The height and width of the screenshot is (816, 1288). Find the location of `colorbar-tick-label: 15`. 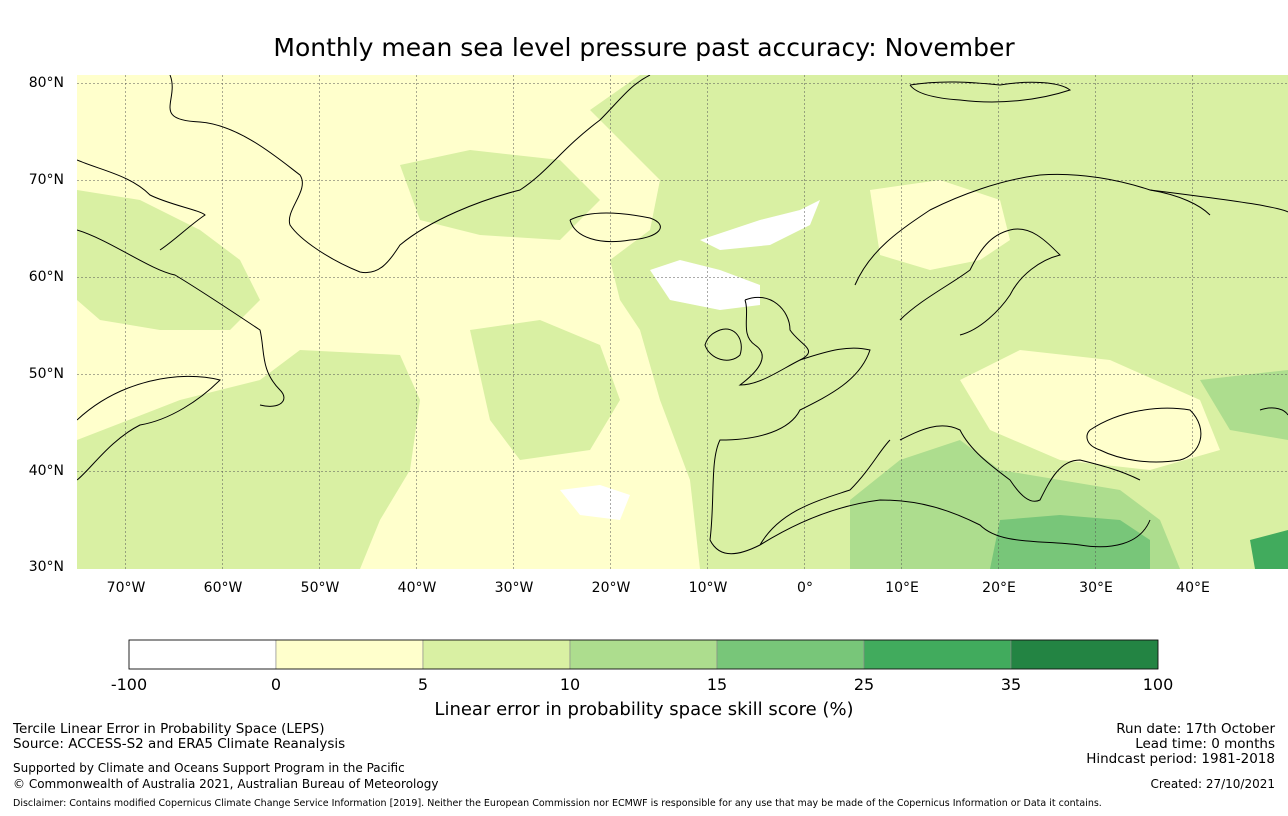

colorbar-tick-label: 15 is located at coordinates (717, 684).